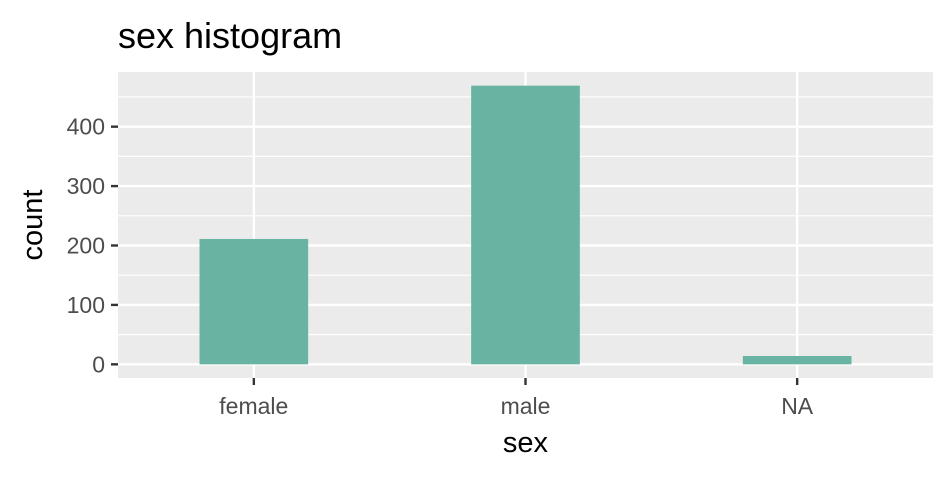  I want to click on bar-male, so click(525, 225).